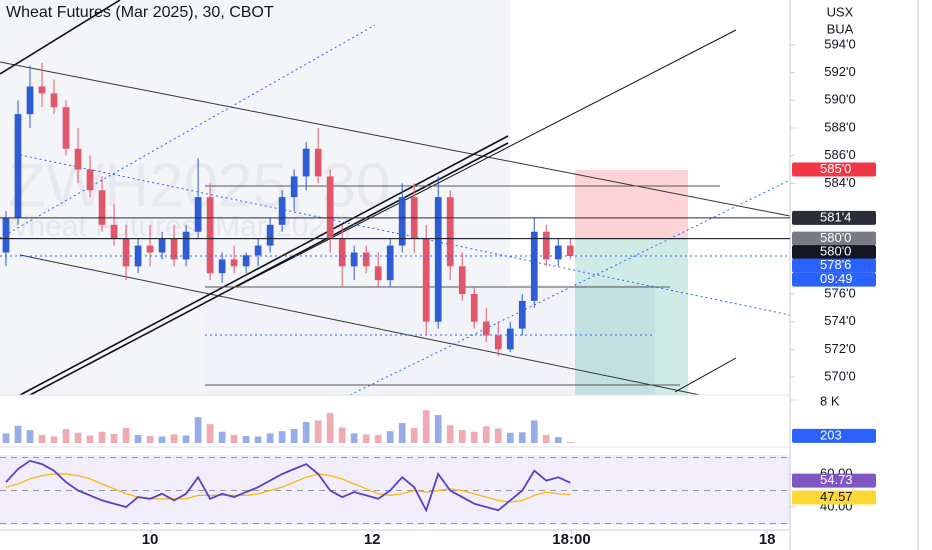 The image size is (932, 550). What do you see at coordinates (631, 205) in the screenshot?
I see `stop-zone` at bounding box center [631, 205].